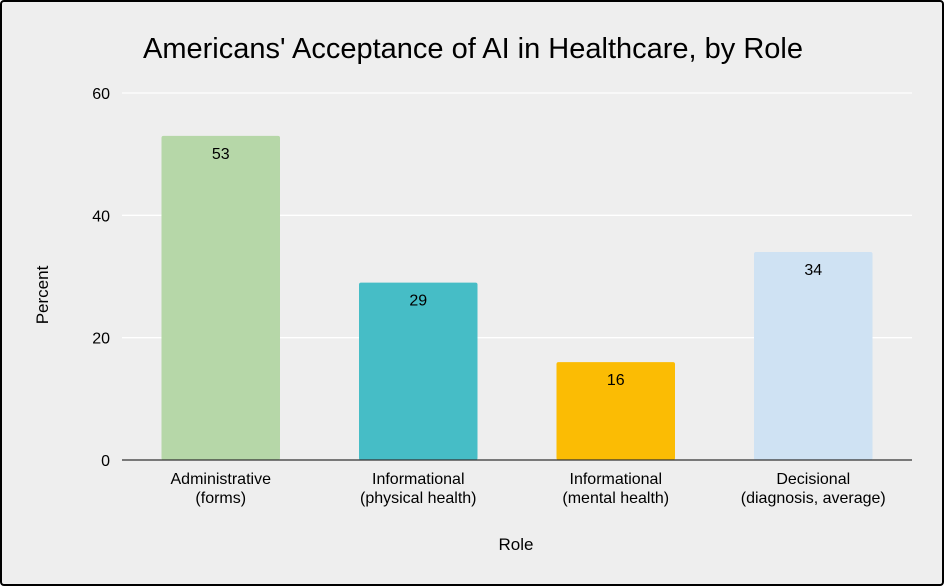 Image resolution: width=944 pixels, height=586 pixels. Describe the element at coordinates (813, 479) in the screenshot. I see `x-tick-label-line: Decisional` at that location.